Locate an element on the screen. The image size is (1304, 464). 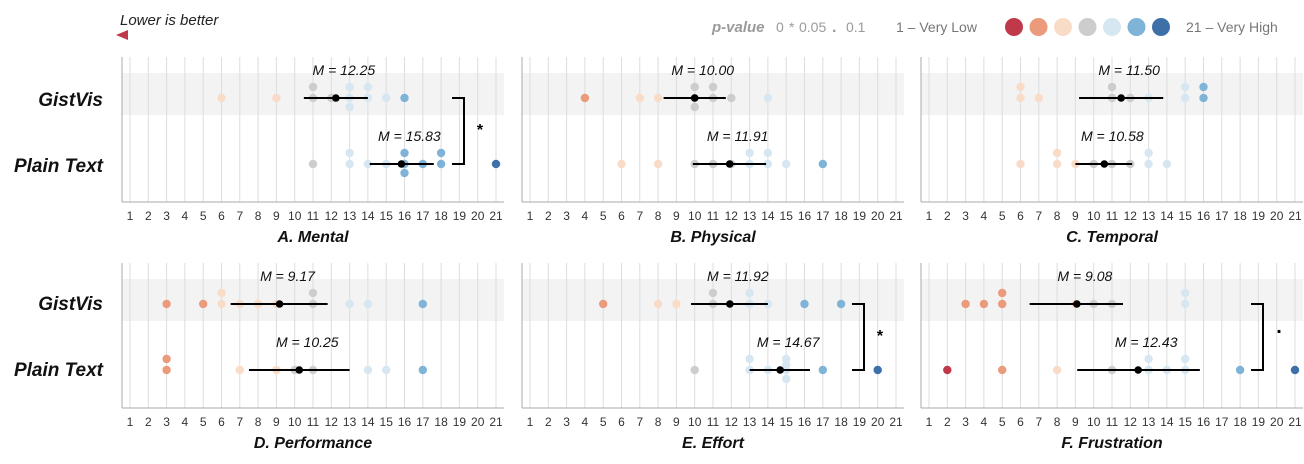
panel-title: F. Frustration is located at coordinates (1112, 443).